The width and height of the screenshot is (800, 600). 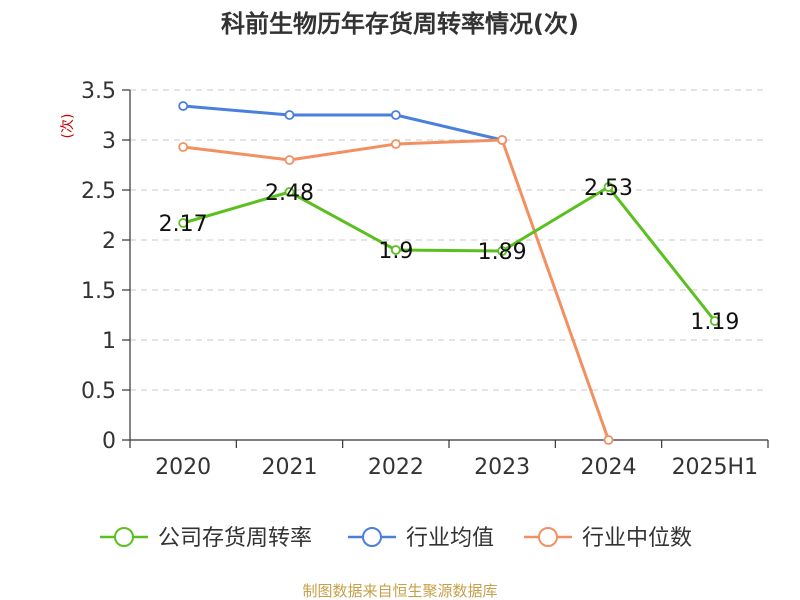 What do you see at coordinates (98, 91) in the screenshot?
I see `y-tick-label: 3.5` at bounding box center [98, 91].